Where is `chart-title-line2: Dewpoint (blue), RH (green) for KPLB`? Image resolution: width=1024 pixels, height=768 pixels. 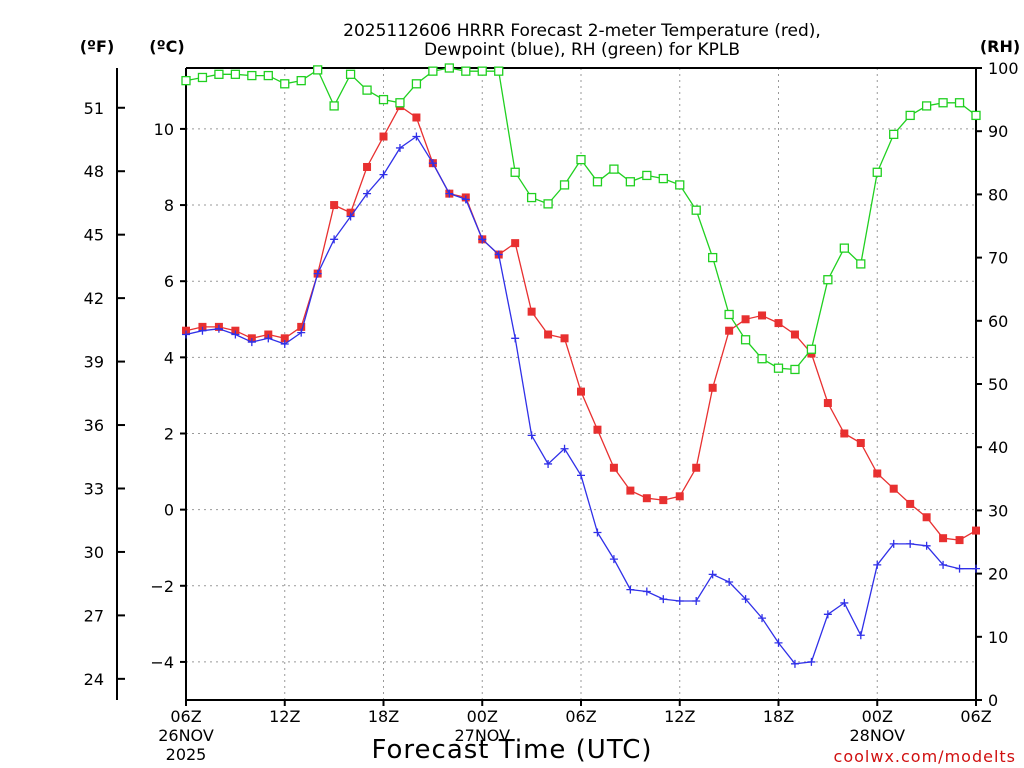 chart-title-line2: Dewpoint (blue), RH (green) for KPLB is located at coordinates (582, 50).